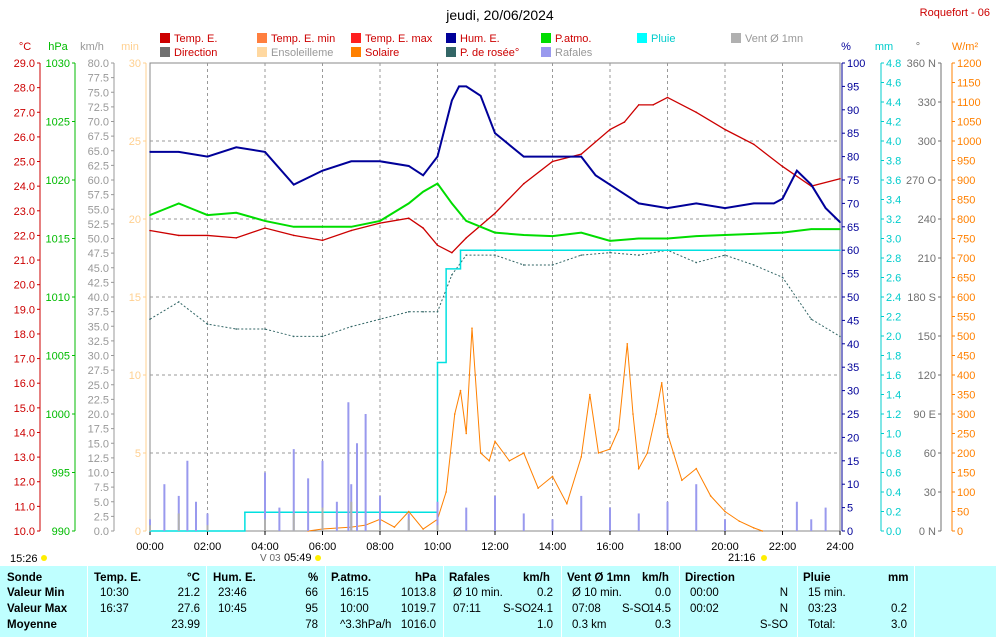 The height and width of the screenshot is (637, 996). What do you see at coordinates (426, 578) in the screenshot?
I see `header-press-unit: hPa` at bounding box center [426, 578].